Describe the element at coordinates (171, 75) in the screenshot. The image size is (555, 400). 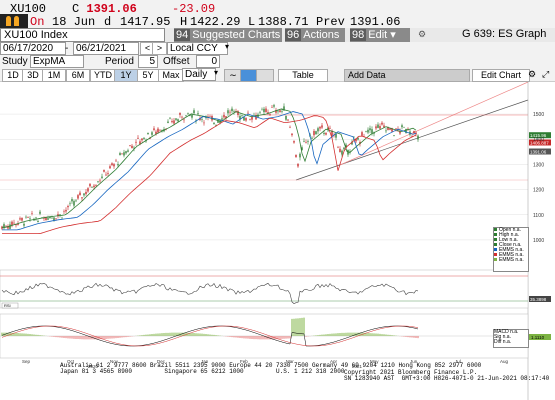
I see `range-button-max: Max` at that location.